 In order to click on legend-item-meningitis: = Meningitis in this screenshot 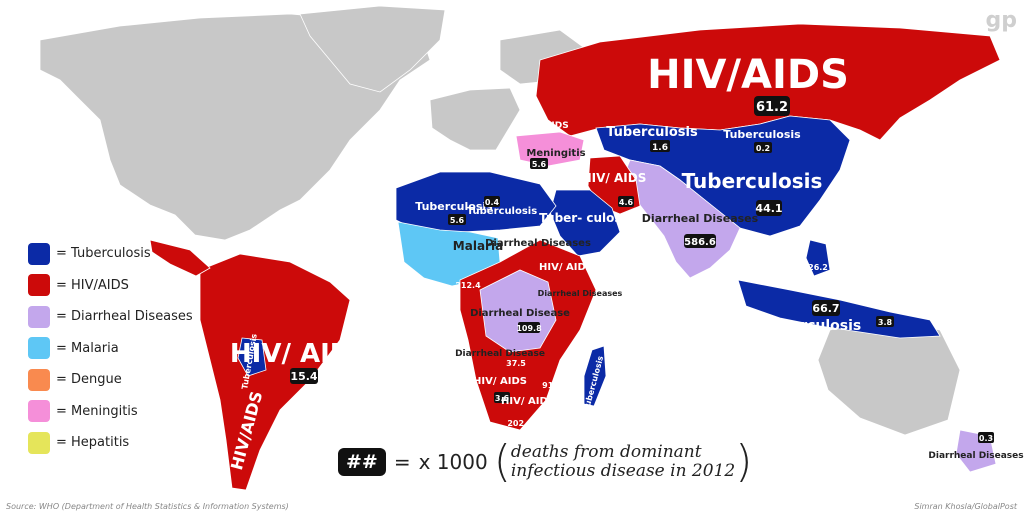, I will do `click(110, 412)`.